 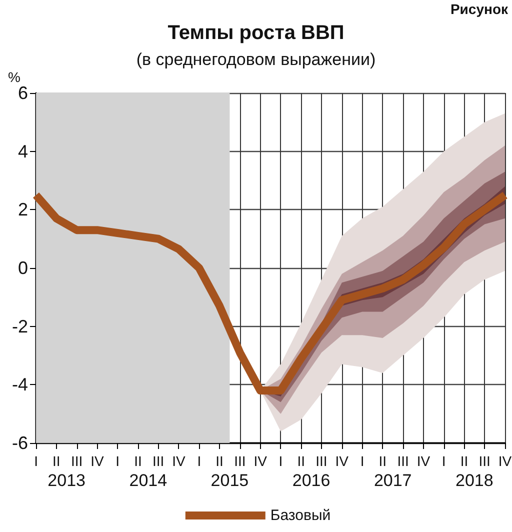 What do you see at coordinates (229, 480) in the screenshot?
I see `x-tick-label: 2015` at bounding box center [229, 480].